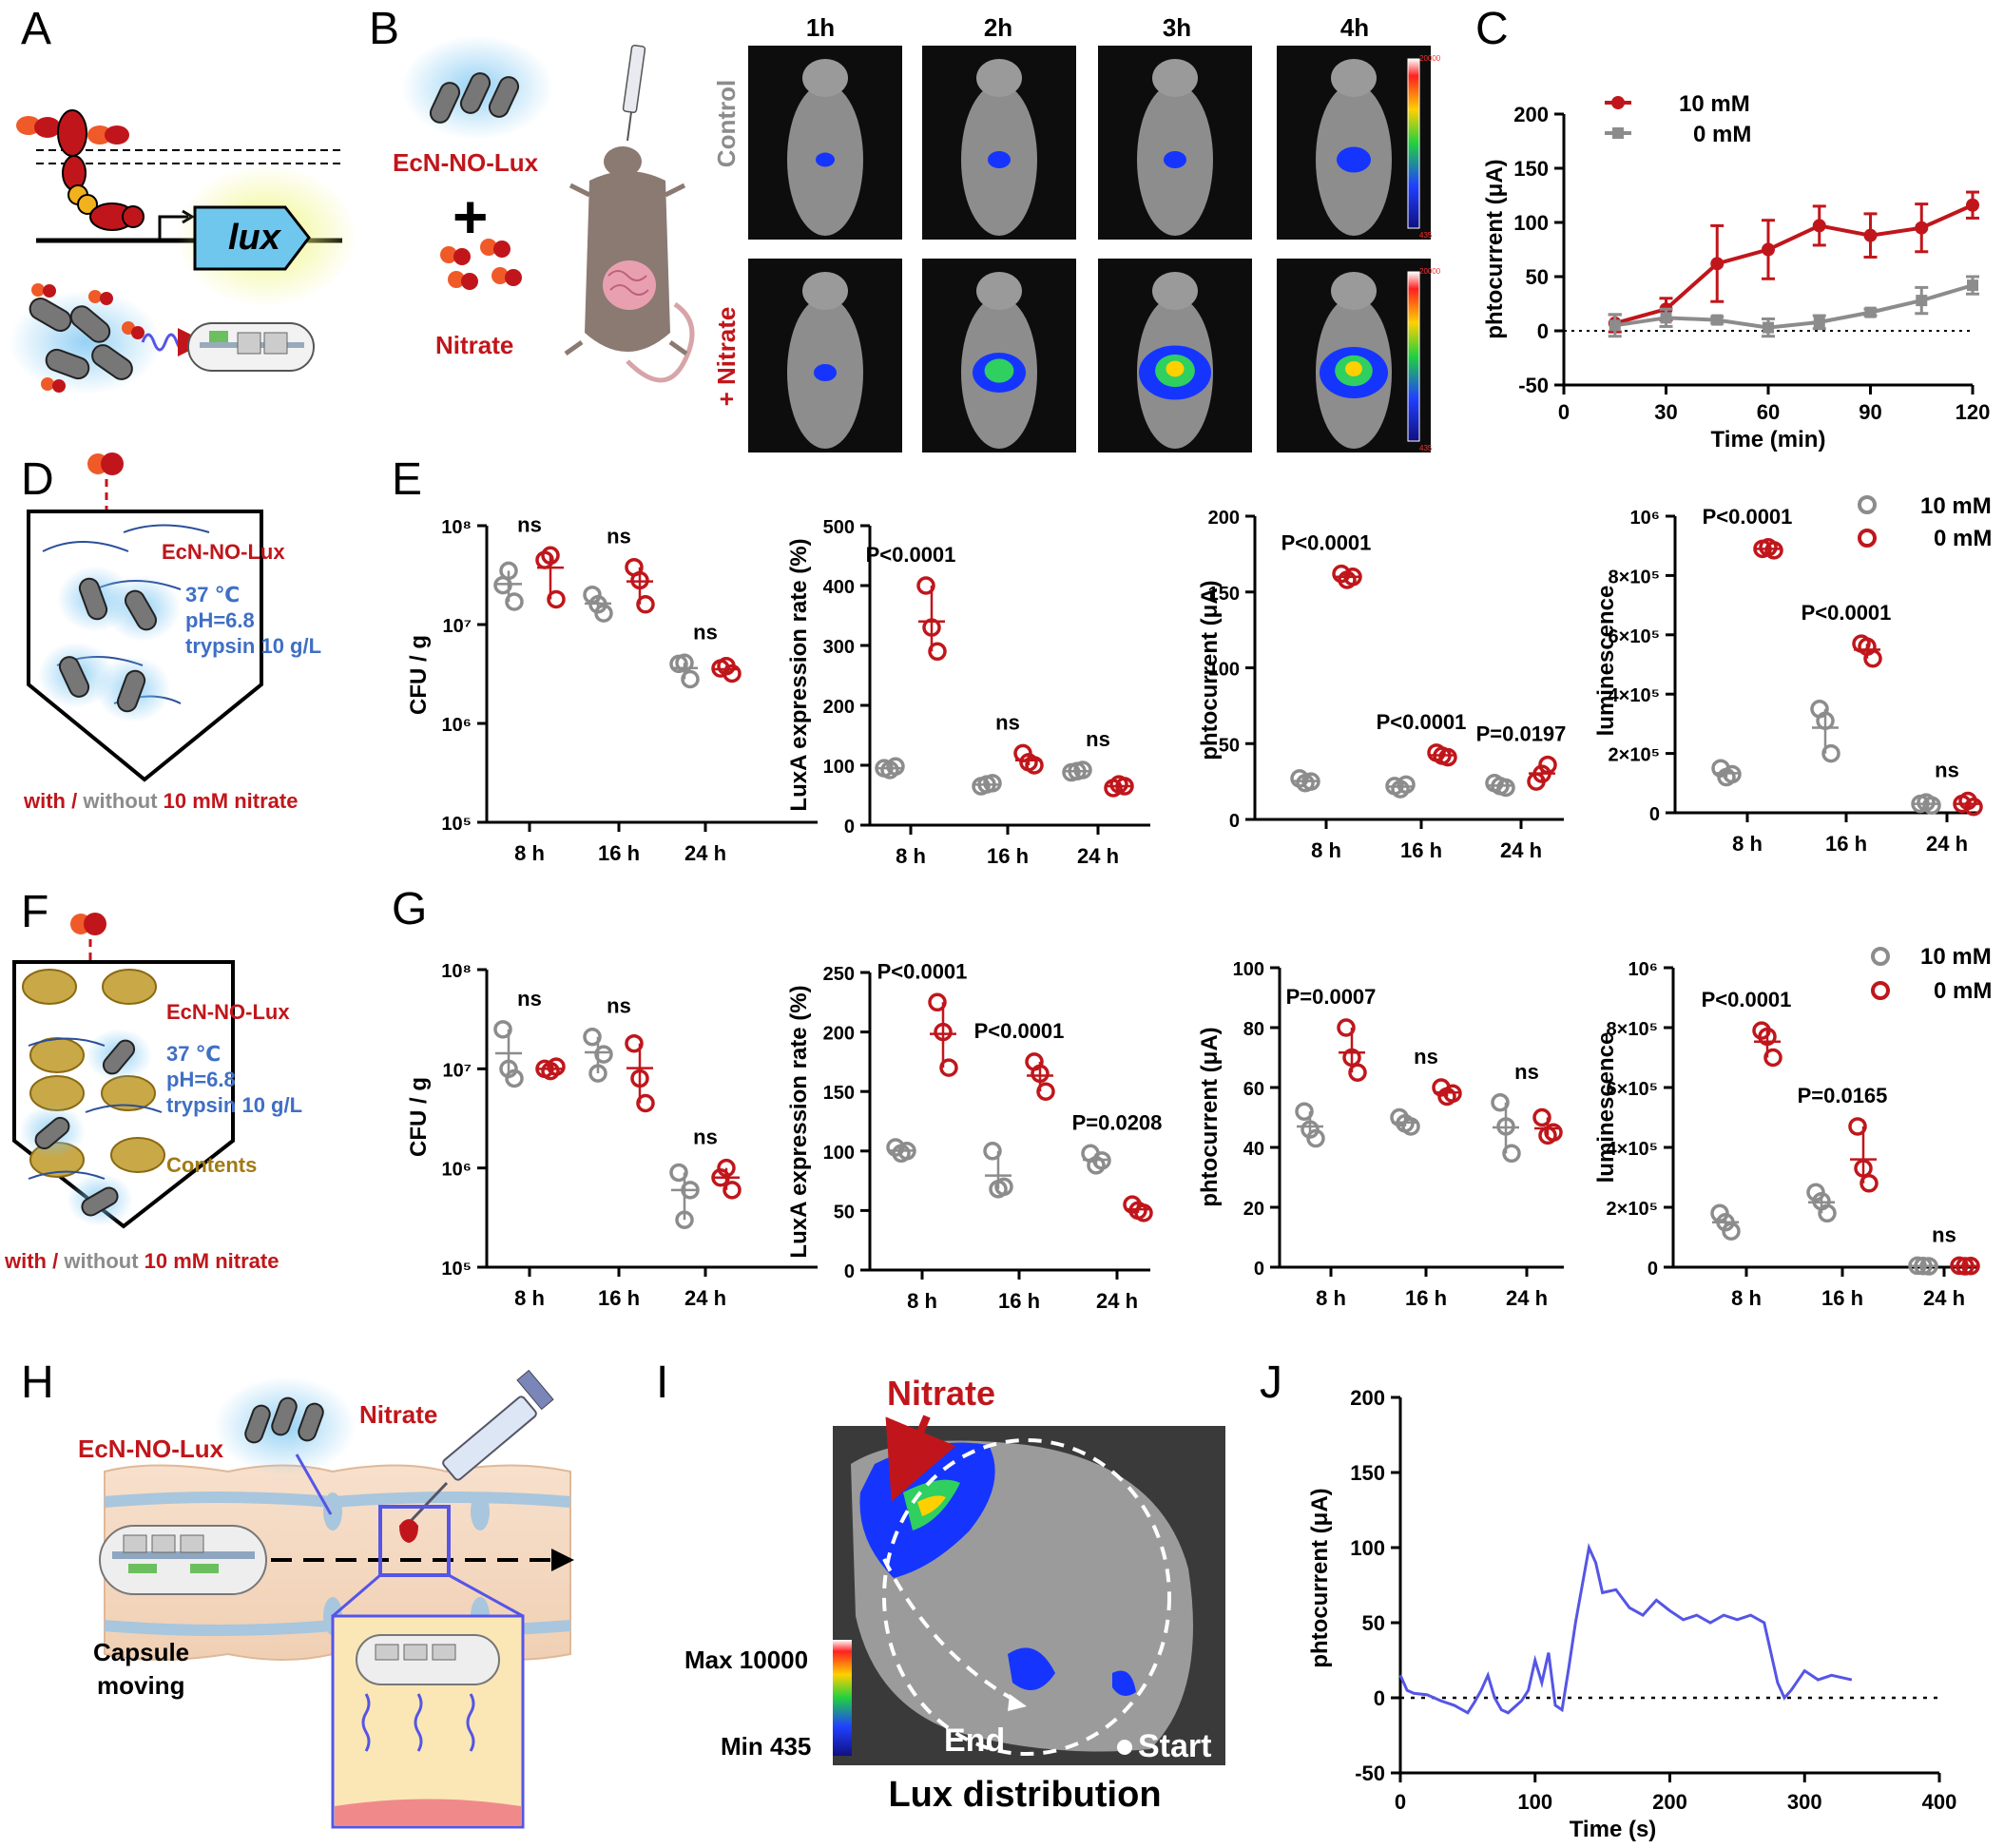  Describe the element at coordinates (1117, 1122) in the screenshot. I see `significance-label: P=0.0208` at that location.